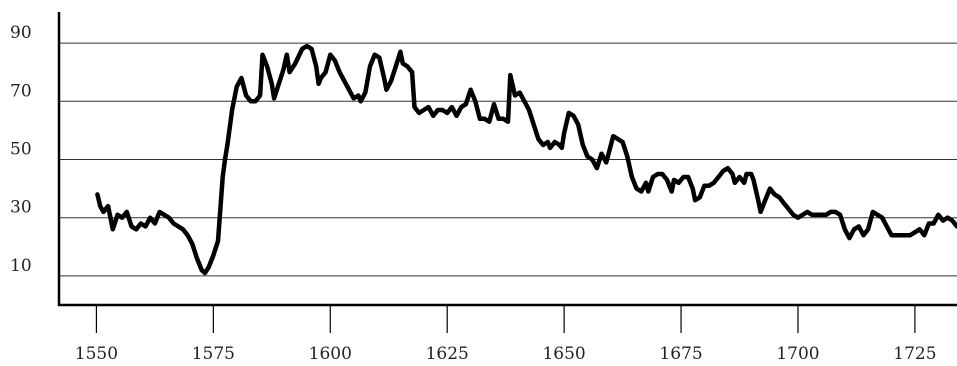 The width and height of the screenshot is (957, 366). What do you see at coordinates (21, 266) in the screenshot?
I see `y-tick-label: 10` at bounding box center [21, 266].